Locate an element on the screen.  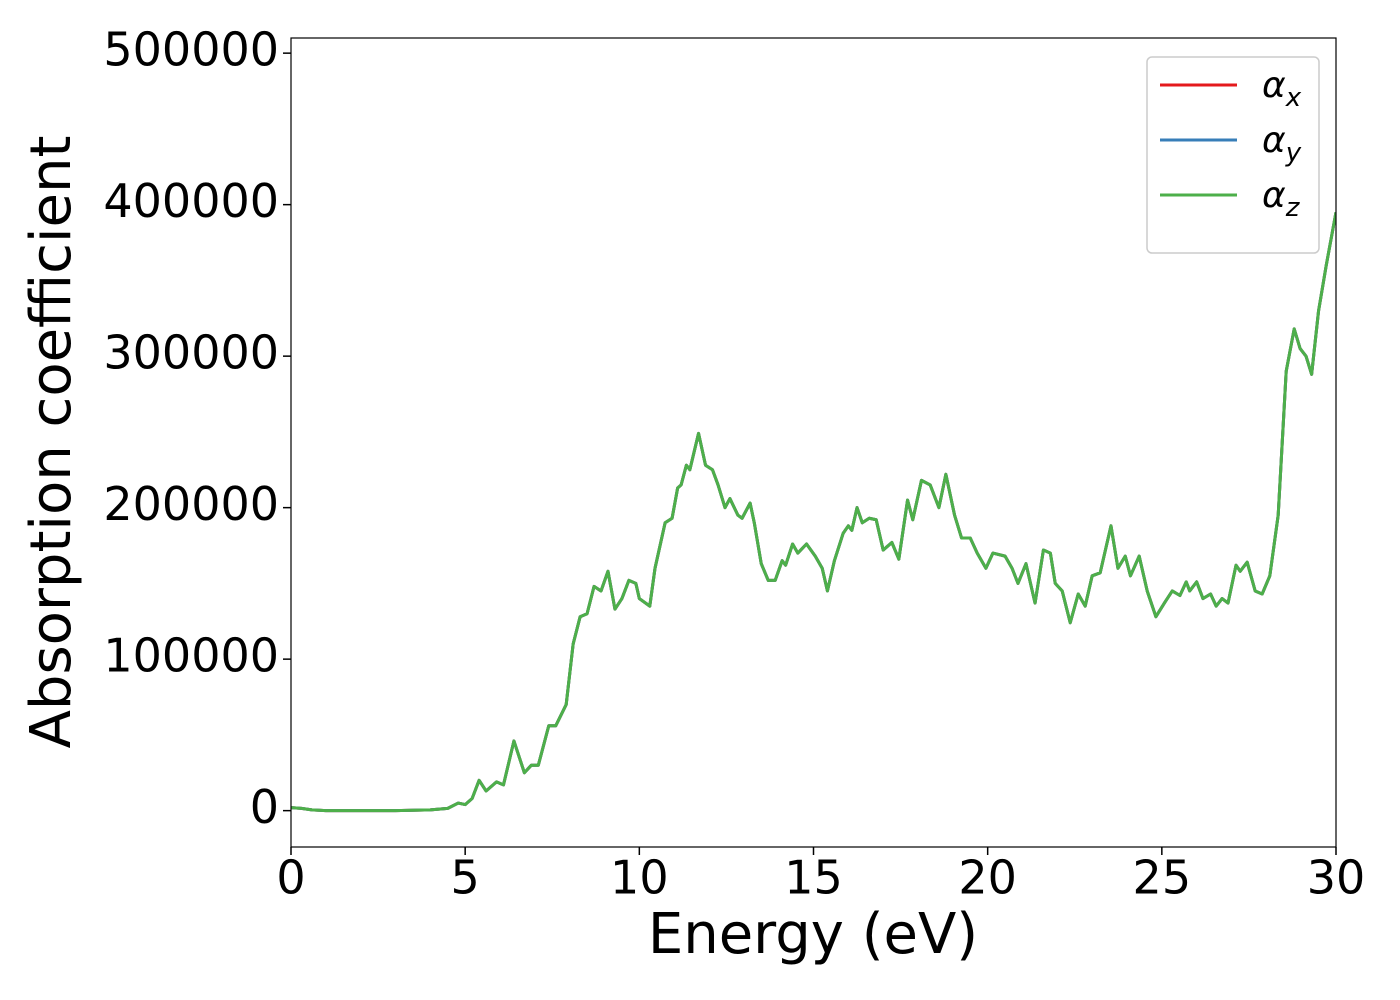
legend-label: αx is located at coordinates (1282, 89).